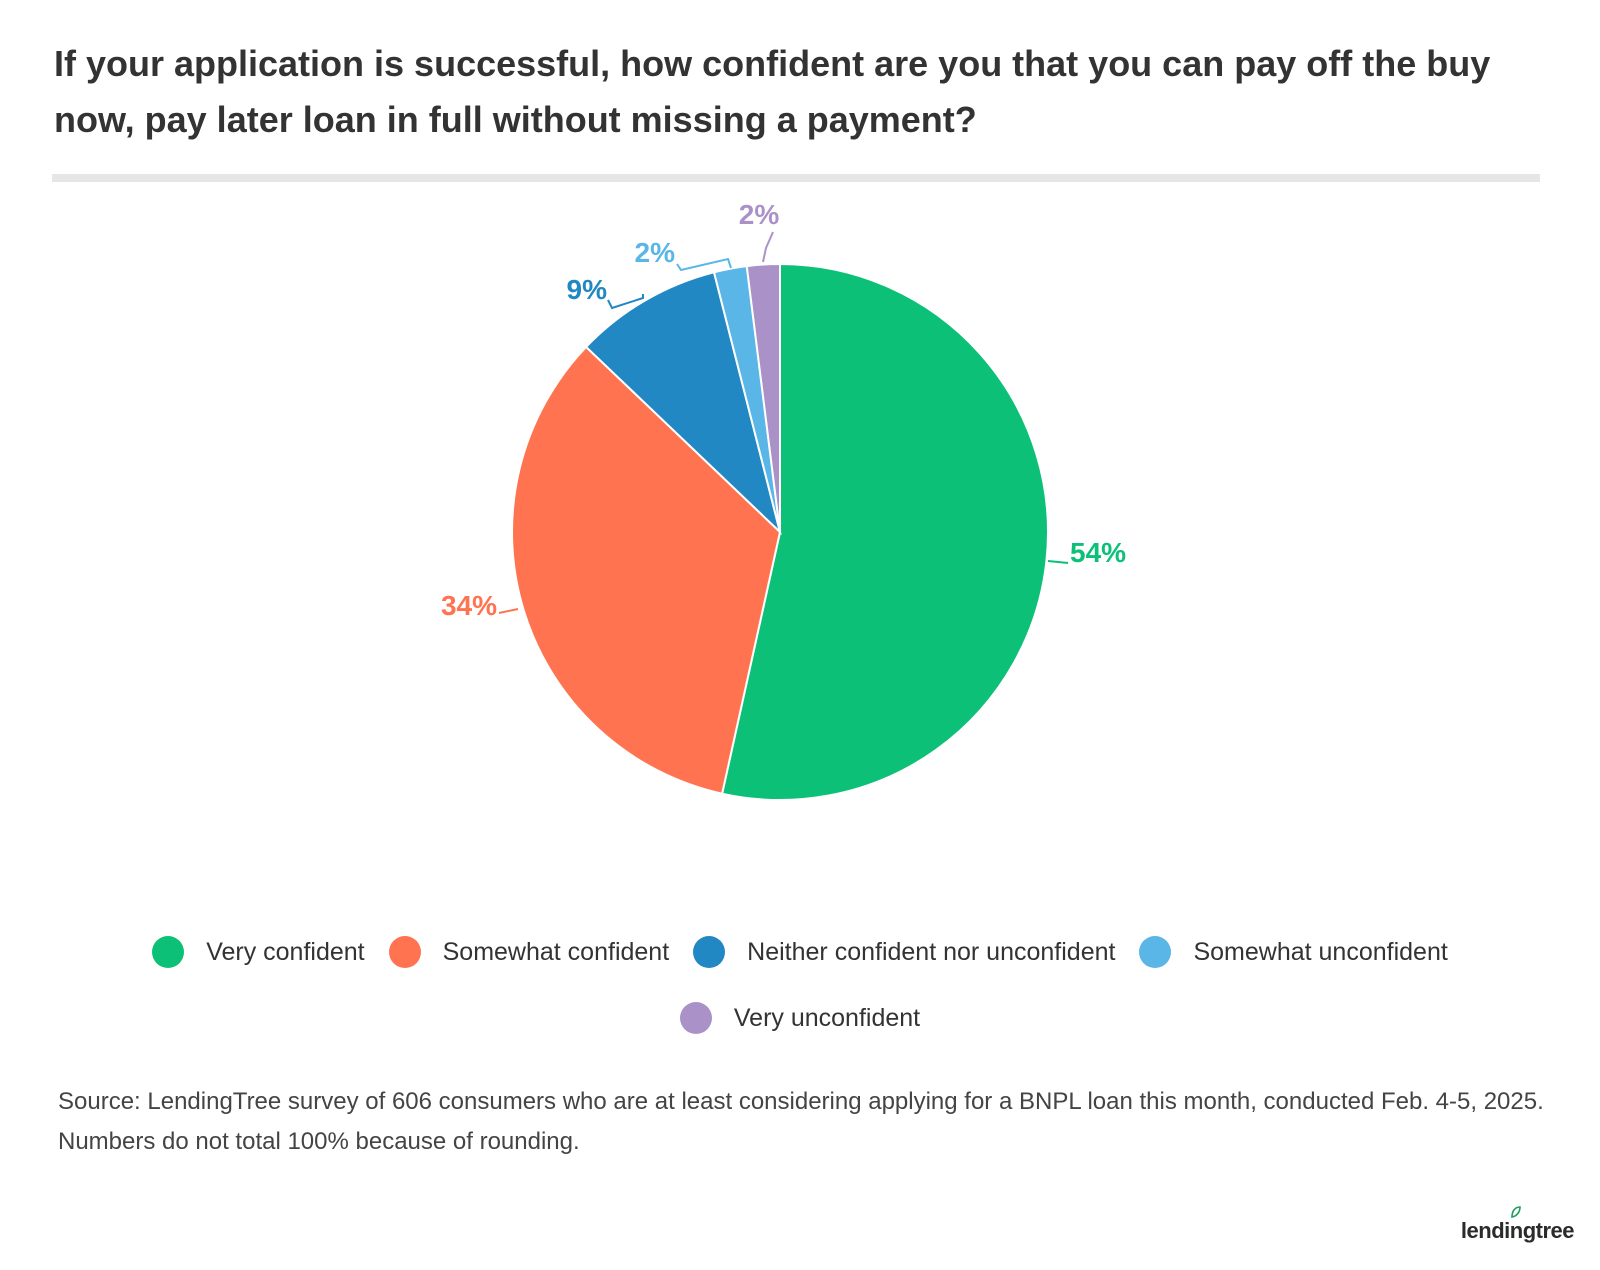  I want to click on pie-slice-very-confident, so click(884, 531).